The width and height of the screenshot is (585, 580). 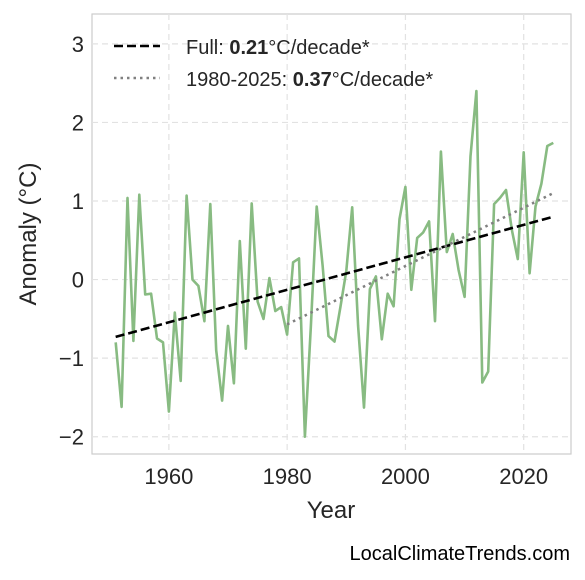 I want to click on y-tick-label: 1, so click(x=78, y=201).